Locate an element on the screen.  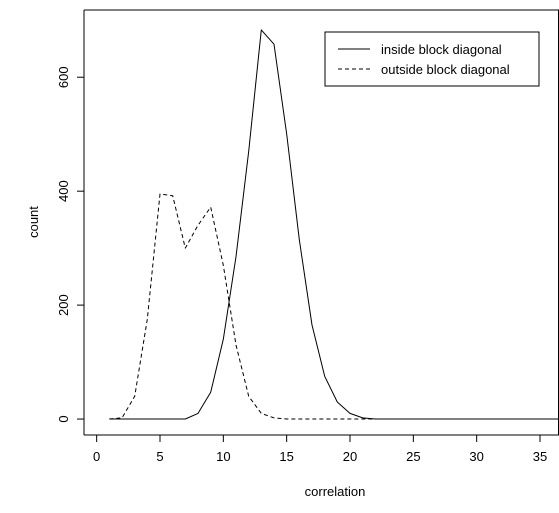
x-axis-title: correlation is located at coordinates (335, 491).